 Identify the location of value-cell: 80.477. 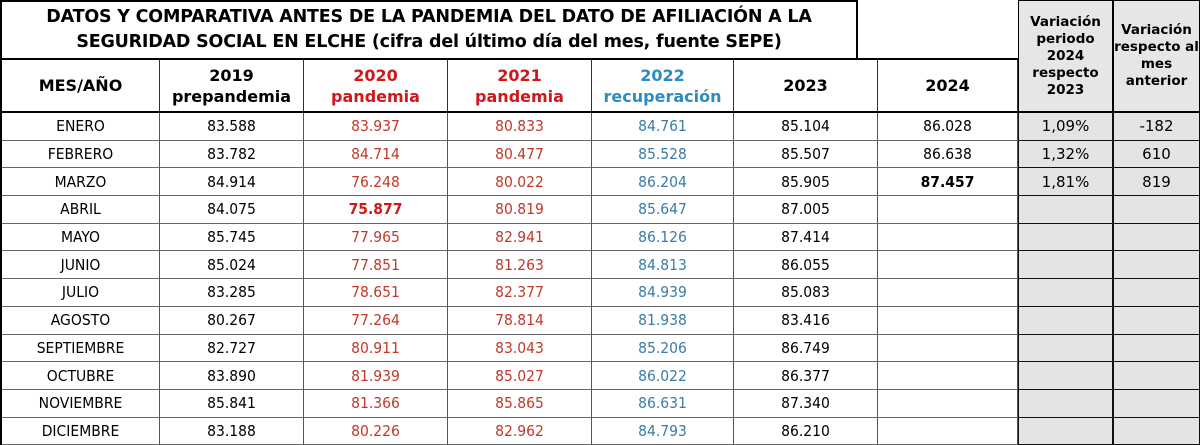
(520, 154).